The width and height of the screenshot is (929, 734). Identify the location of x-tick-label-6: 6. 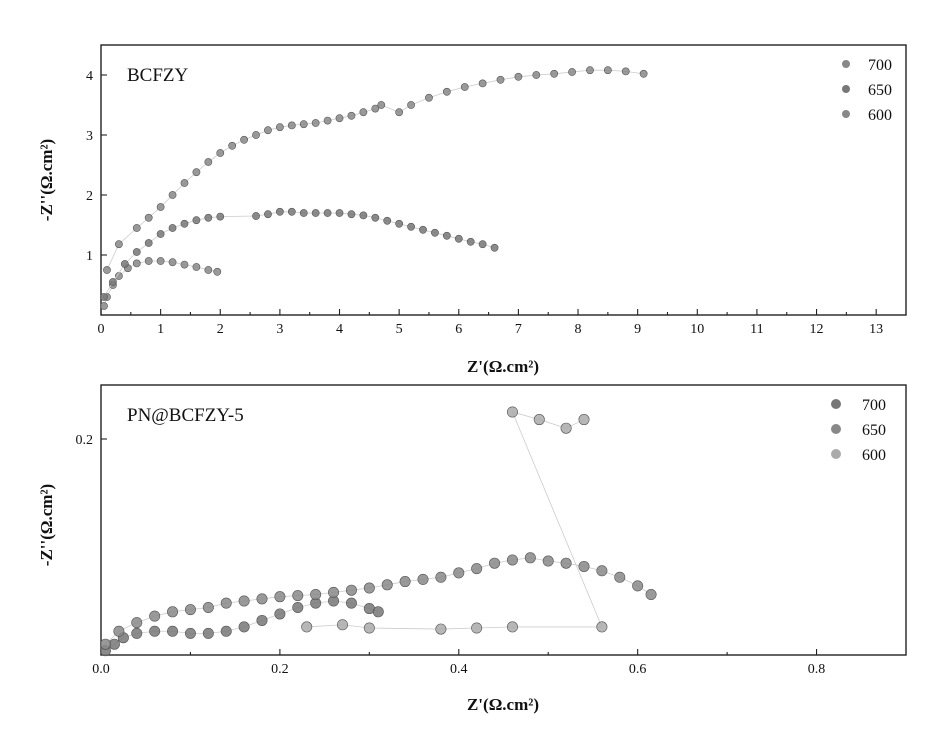
(458, 329).